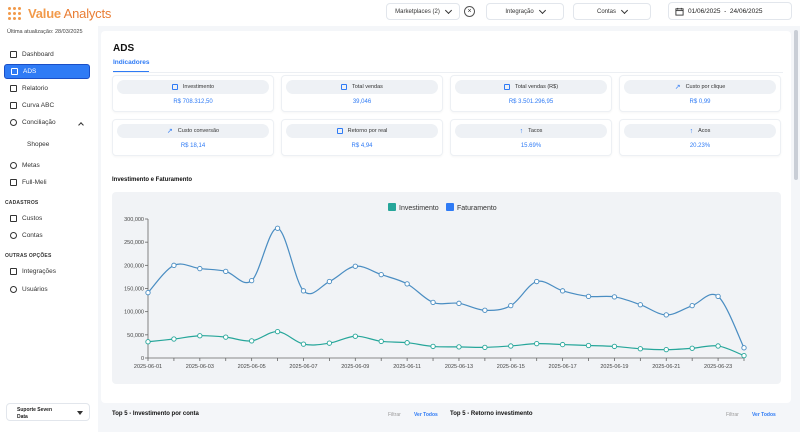  What do you see at coordinates (13, 88) in the screenshot?
I see `report-icon` at bounding box center [13, 88].